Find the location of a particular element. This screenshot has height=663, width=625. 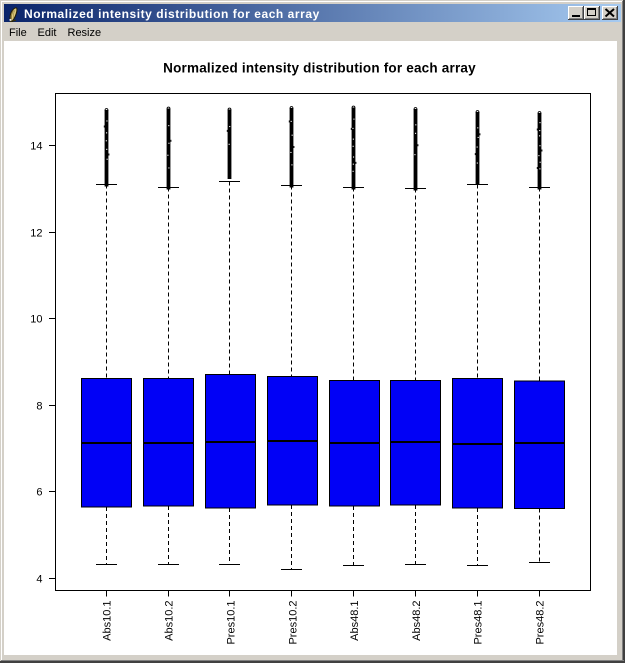

svg-text: 8 is located at coordinates (39, 407).